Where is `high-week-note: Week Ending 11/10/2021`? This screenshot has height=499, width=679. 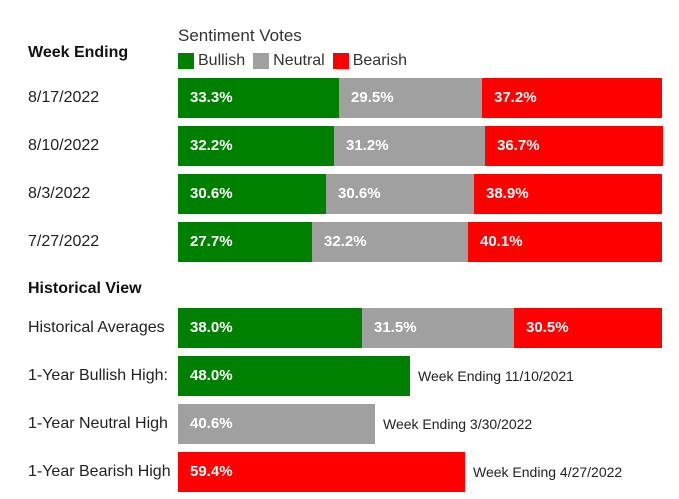
high-week-note: Week Ending 11/10/2021 is located at coordinates (496, 376).